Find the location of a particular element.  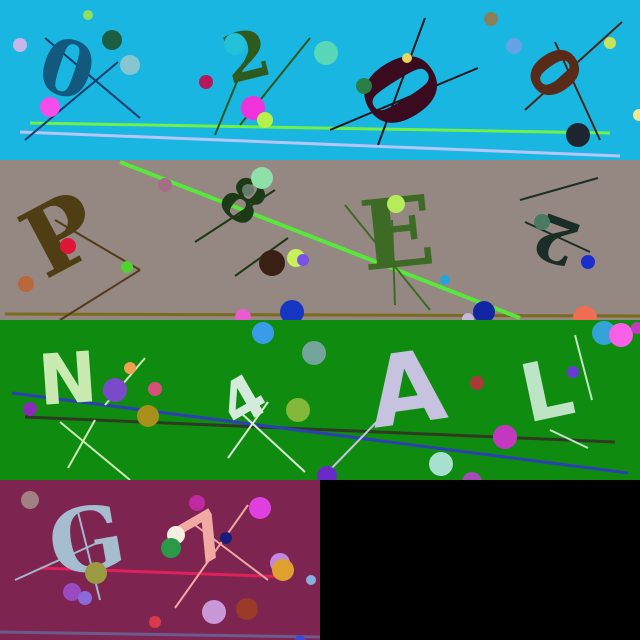

captcha-strip-4-canvas: G 7 is located at coordinates (160, 560).